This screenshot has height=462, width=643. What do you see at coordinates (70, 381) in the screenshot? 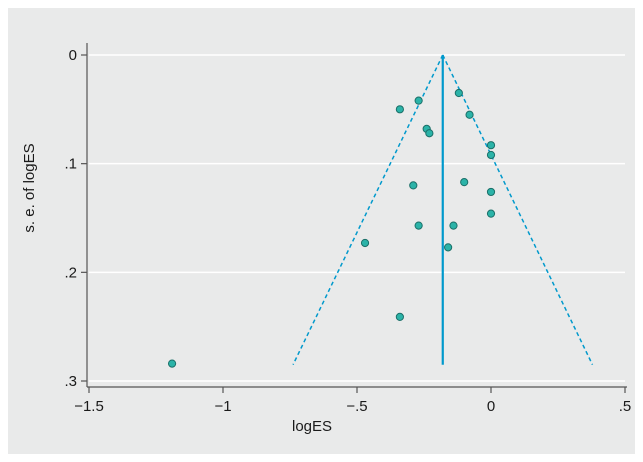
I see `y-tick-label: .3` at bounding box center [70, 381].